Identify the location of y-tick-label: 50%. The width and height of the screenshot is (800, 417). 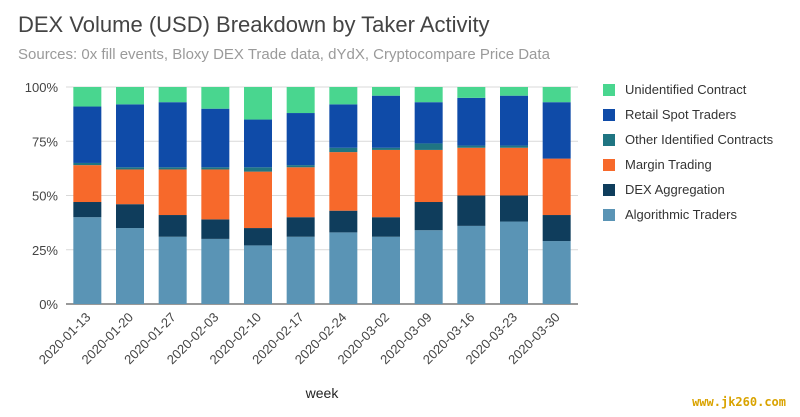
(45, 196).